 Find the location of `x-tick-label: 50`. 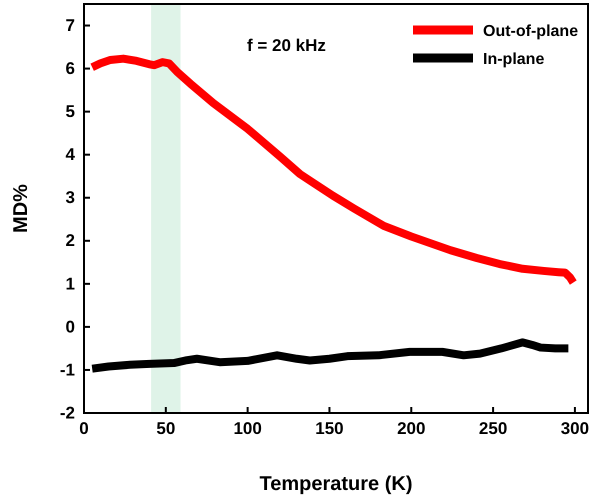

x-tick-label: 50 is located at coordinates (166, 428).